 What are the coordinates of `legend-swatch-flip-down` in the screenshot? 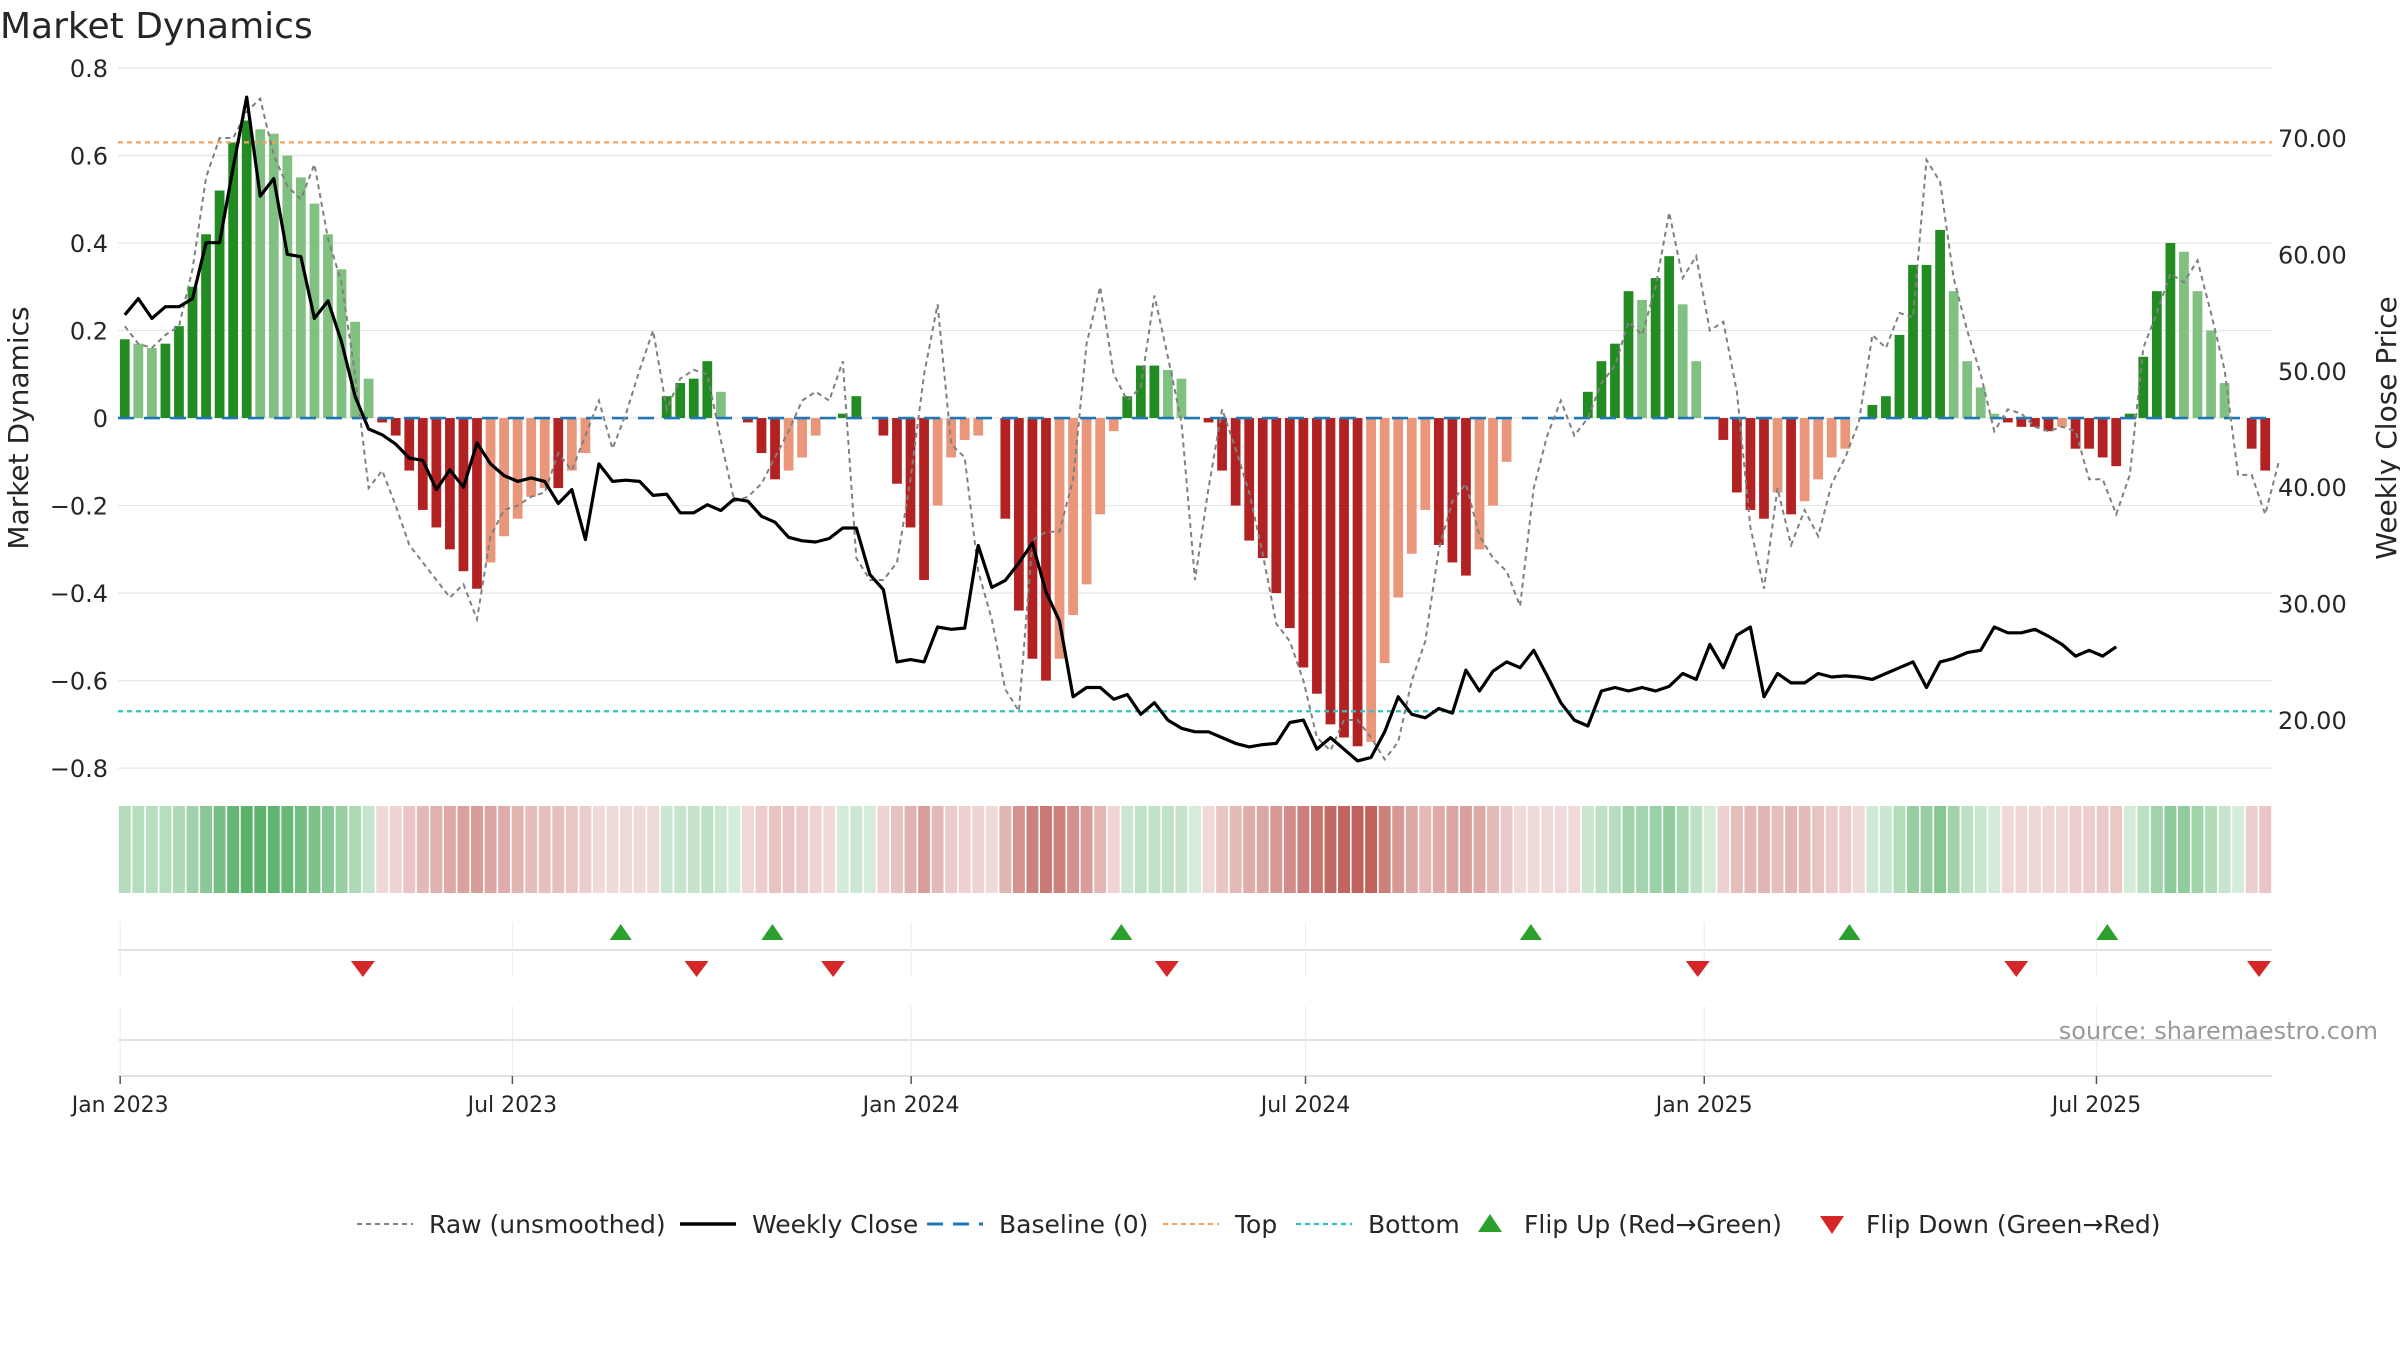 It's located at (1832, 1225).